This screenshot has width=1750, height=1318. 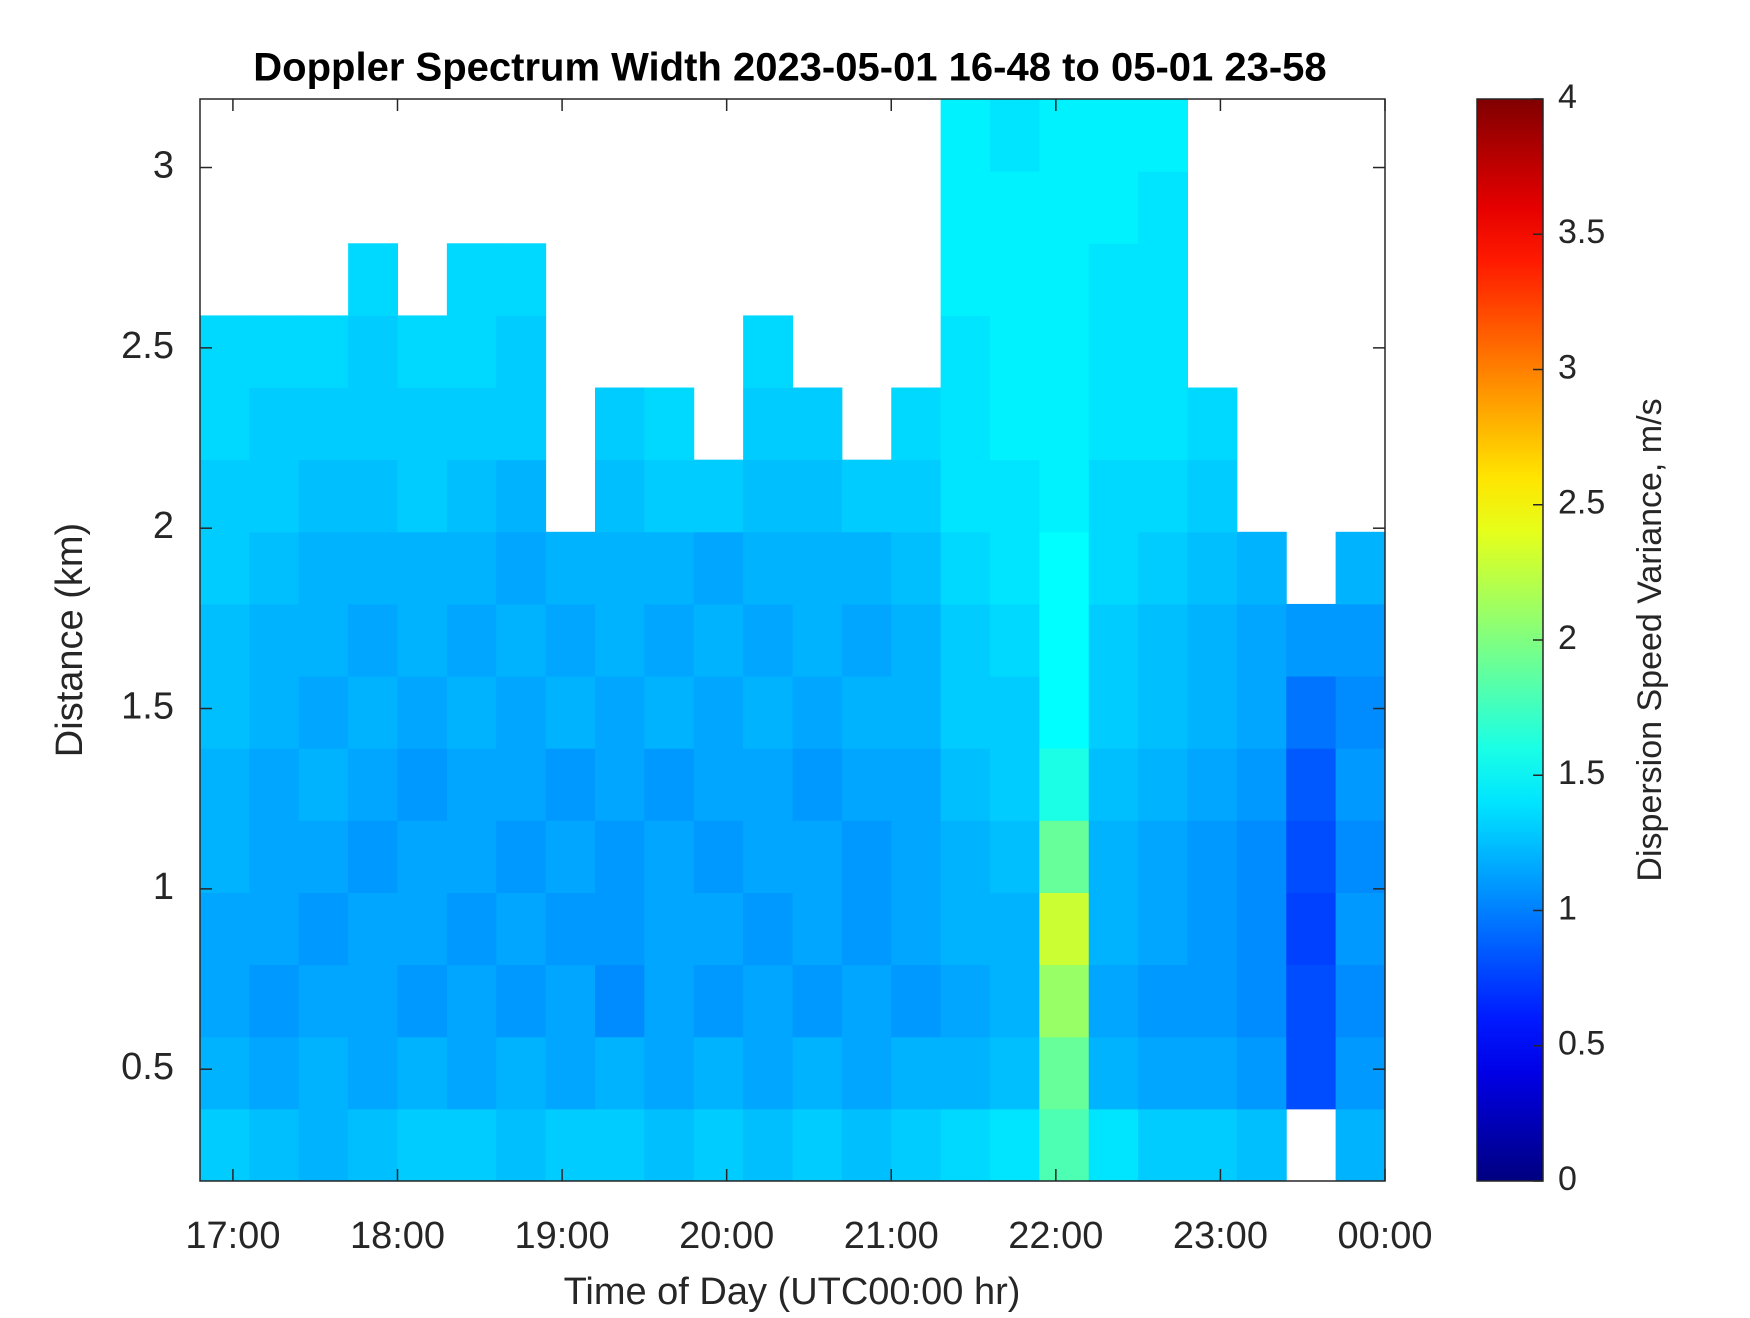 What do you see at coordinates (1567, 97) in the screenshot?
I see `colorbar-tick-label: 4` at bounding box center [1567, 97].